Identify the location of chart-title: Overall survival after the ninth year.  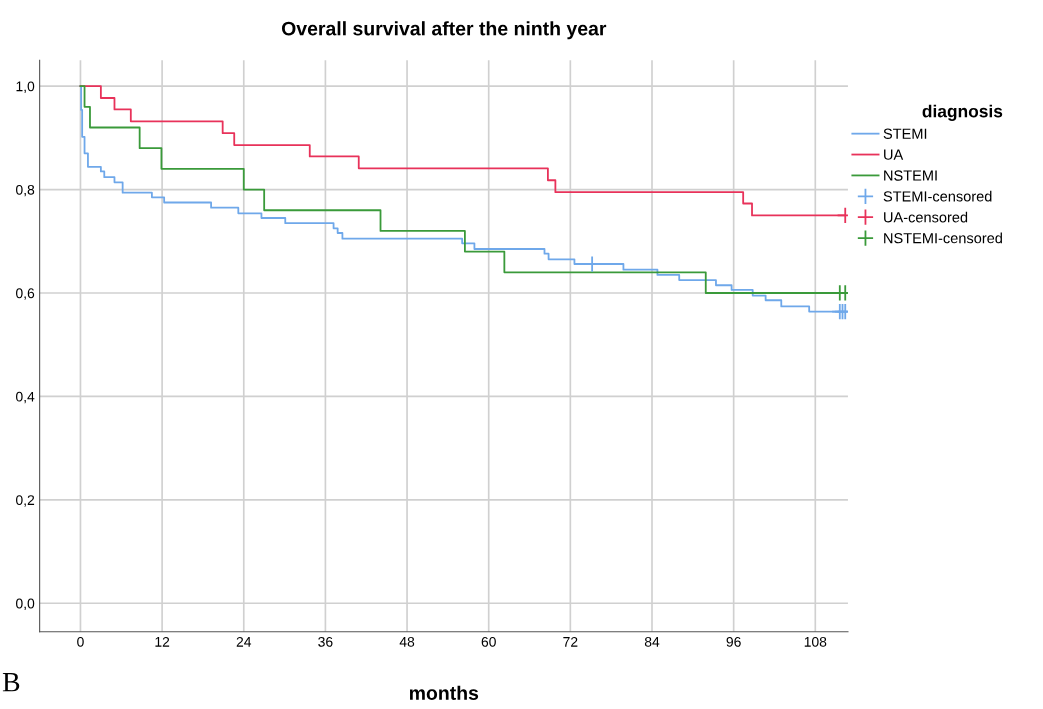
(444, 30).